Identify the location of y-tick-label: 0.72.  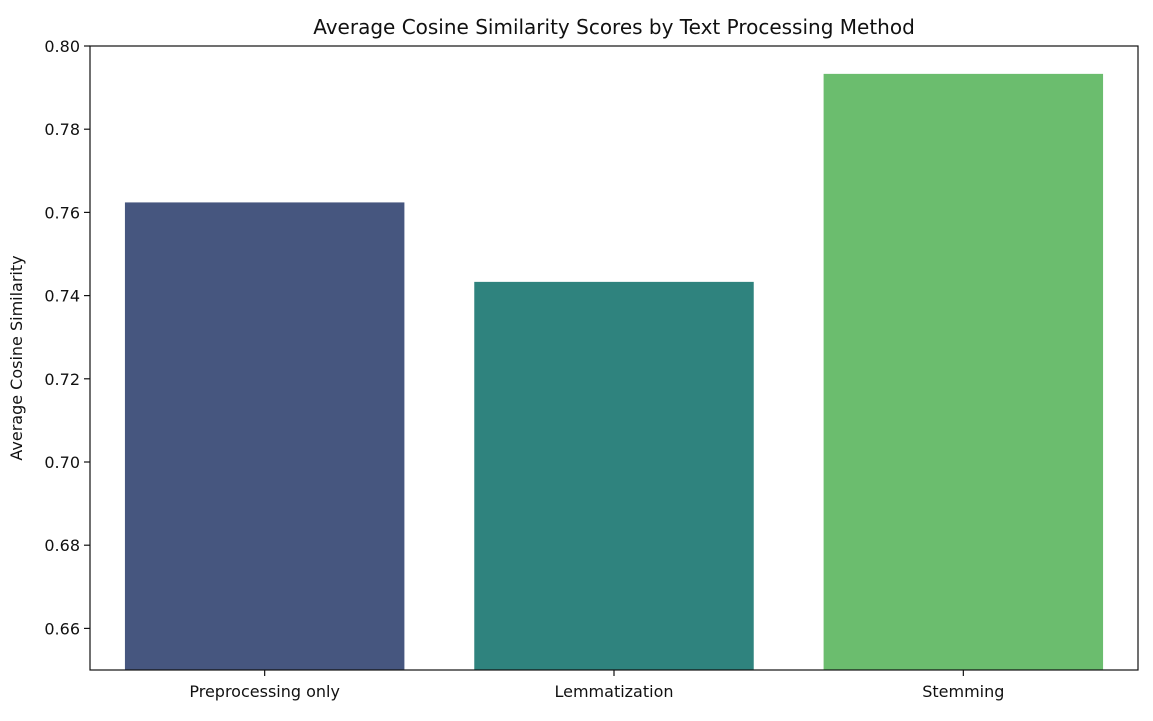
(62, 379).